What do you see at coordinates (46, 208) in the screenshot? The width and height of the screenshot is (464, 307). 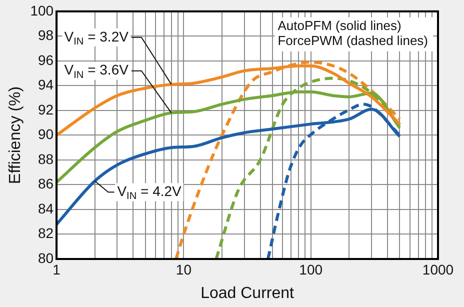 I see `y-tick-label: 84` at bounding box center [46, 208].